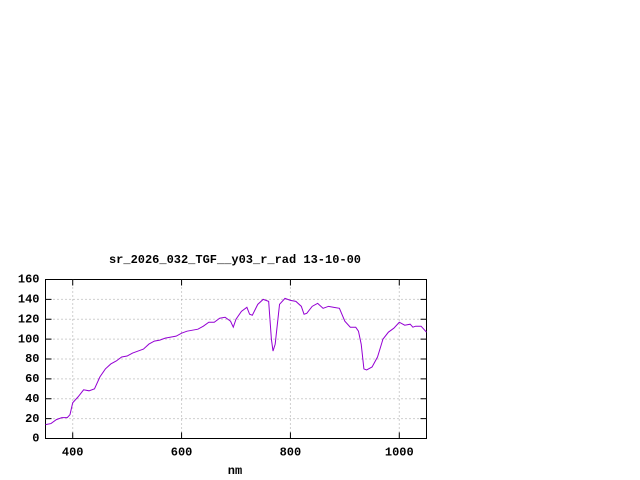  Describe the element at coordinates (29, 319) in the screenshot. I see `y-tick-label: 120` at that location.